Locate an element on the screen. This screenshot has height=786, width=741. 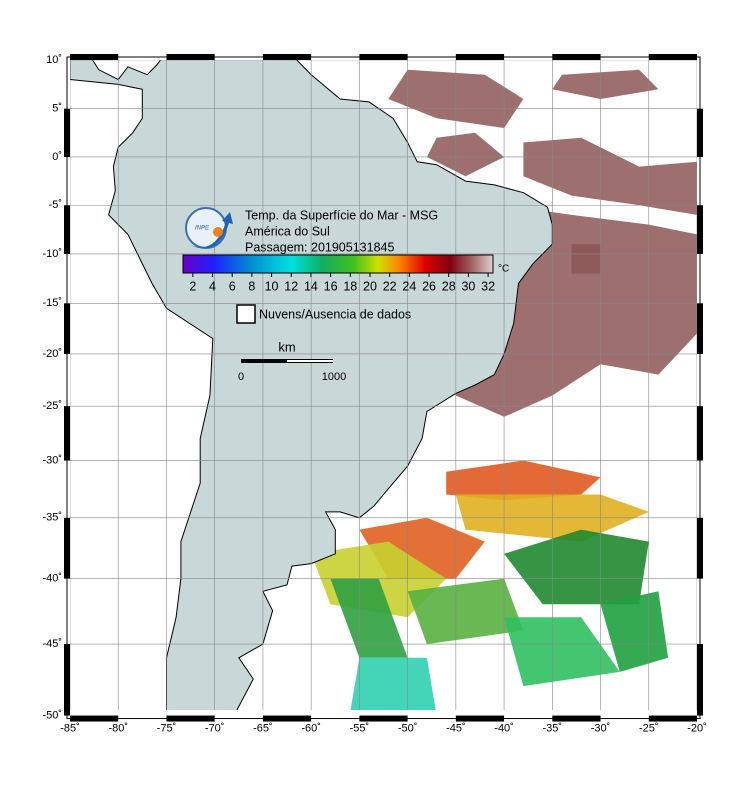
title-line: Passagem: 201905131845 is located at coordinates (319, 247).